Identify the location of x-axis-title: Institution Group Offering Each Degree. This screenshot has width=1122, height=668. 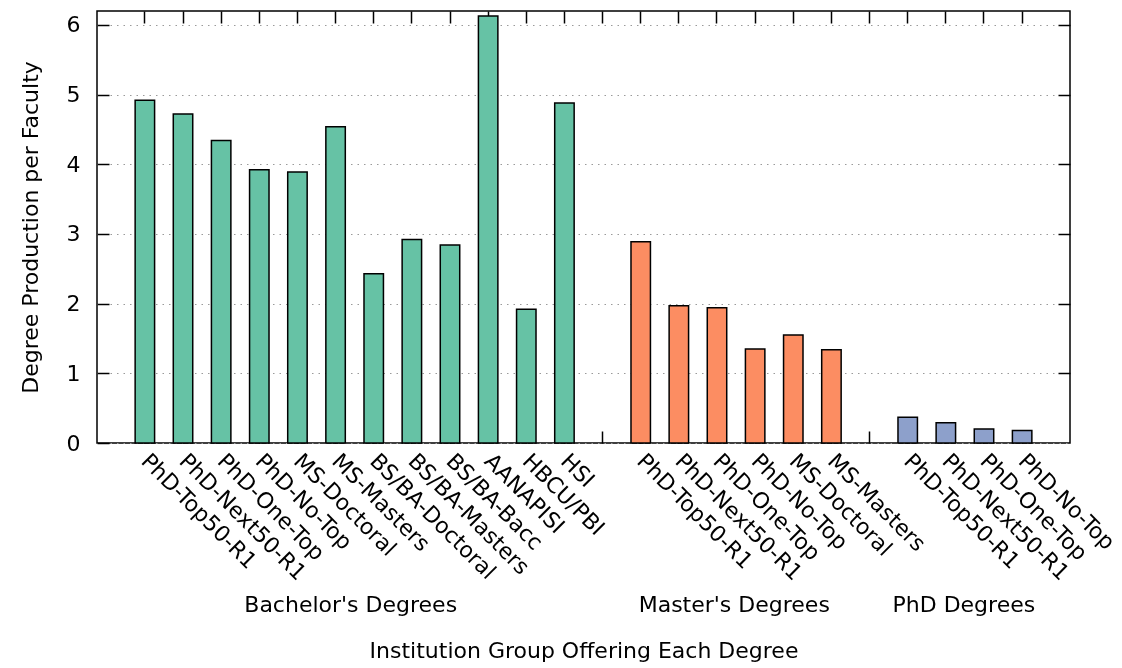
(584, 650).